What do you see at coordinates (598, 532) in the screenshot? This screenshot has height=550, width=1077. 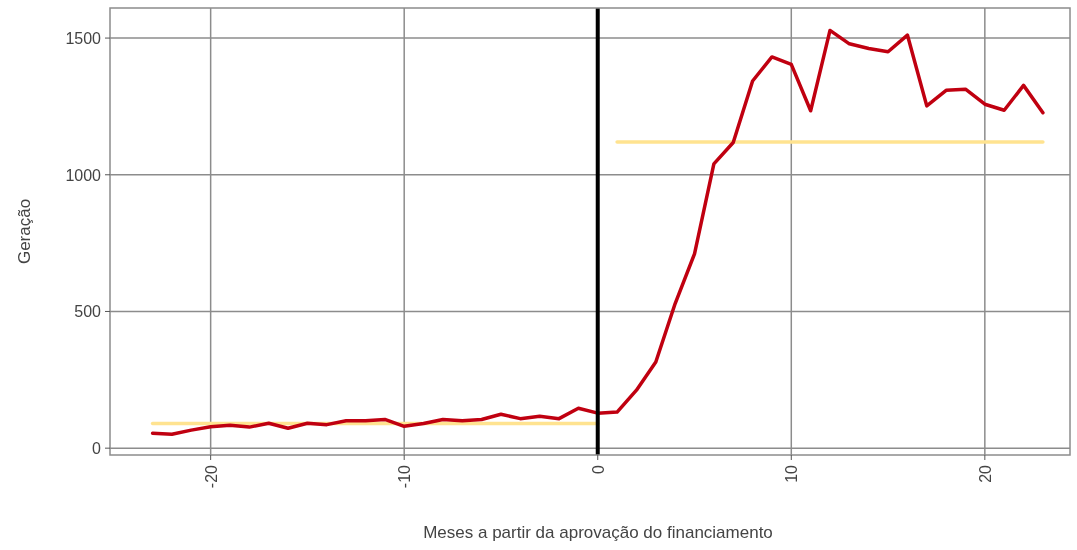 I see `x-axis-title: Meses a partir da aprovação do financiamento` at bounding box center [598, 532].